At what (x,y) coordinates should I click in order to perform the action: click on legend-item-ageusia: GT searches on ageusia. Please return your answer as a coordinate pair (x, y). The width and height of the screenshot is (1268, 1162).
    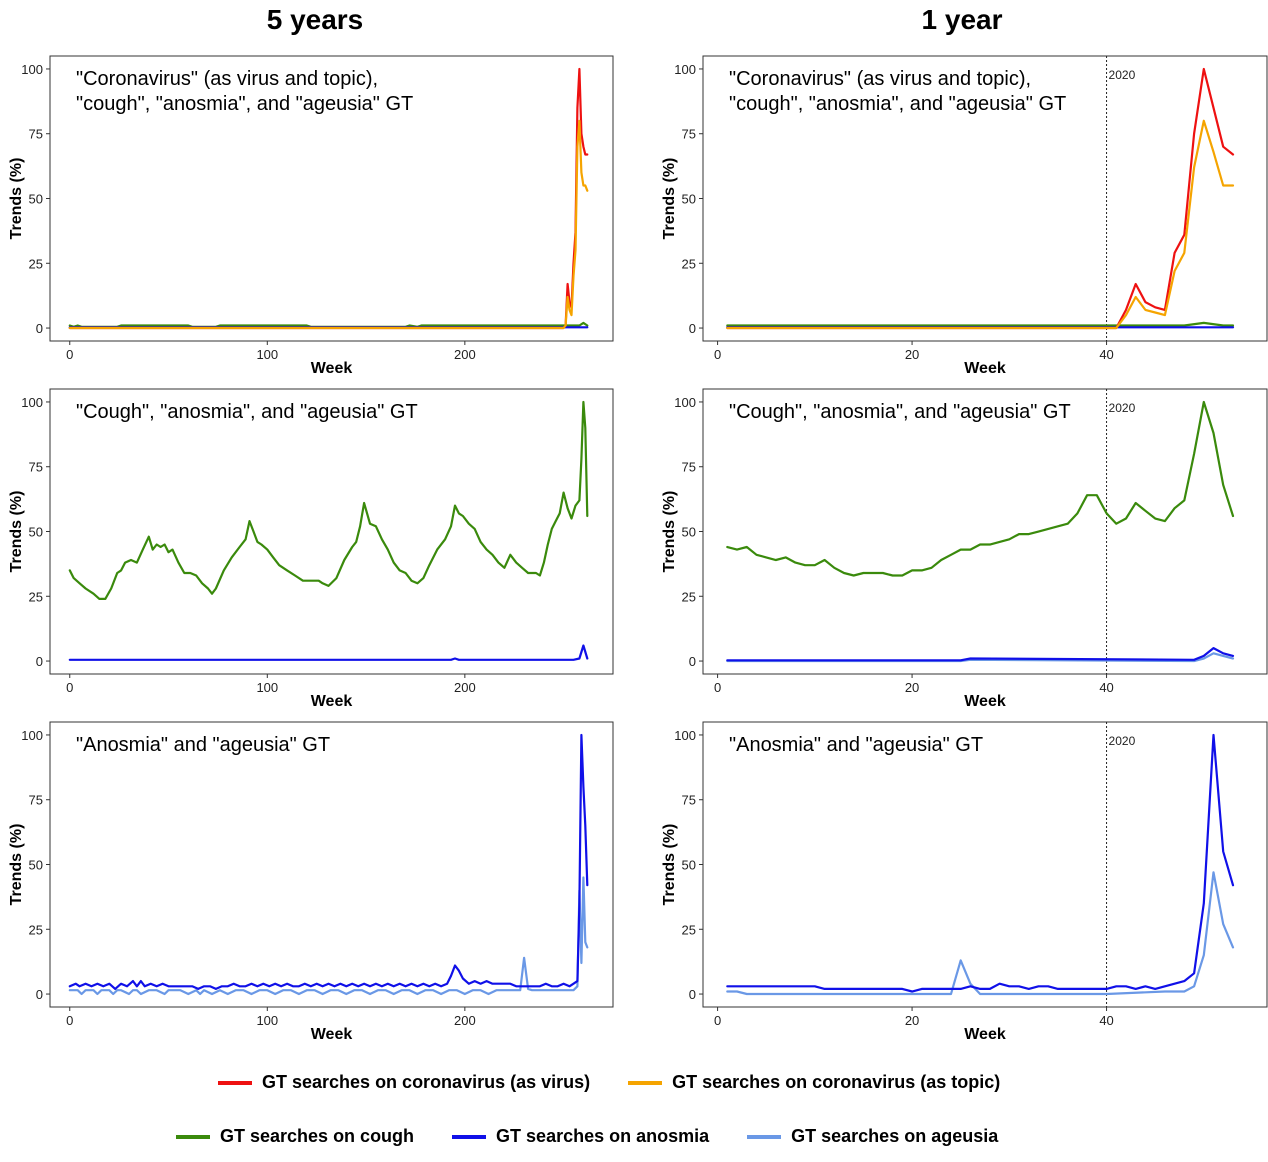
    Looking at the image, I should click on (872, 1136).